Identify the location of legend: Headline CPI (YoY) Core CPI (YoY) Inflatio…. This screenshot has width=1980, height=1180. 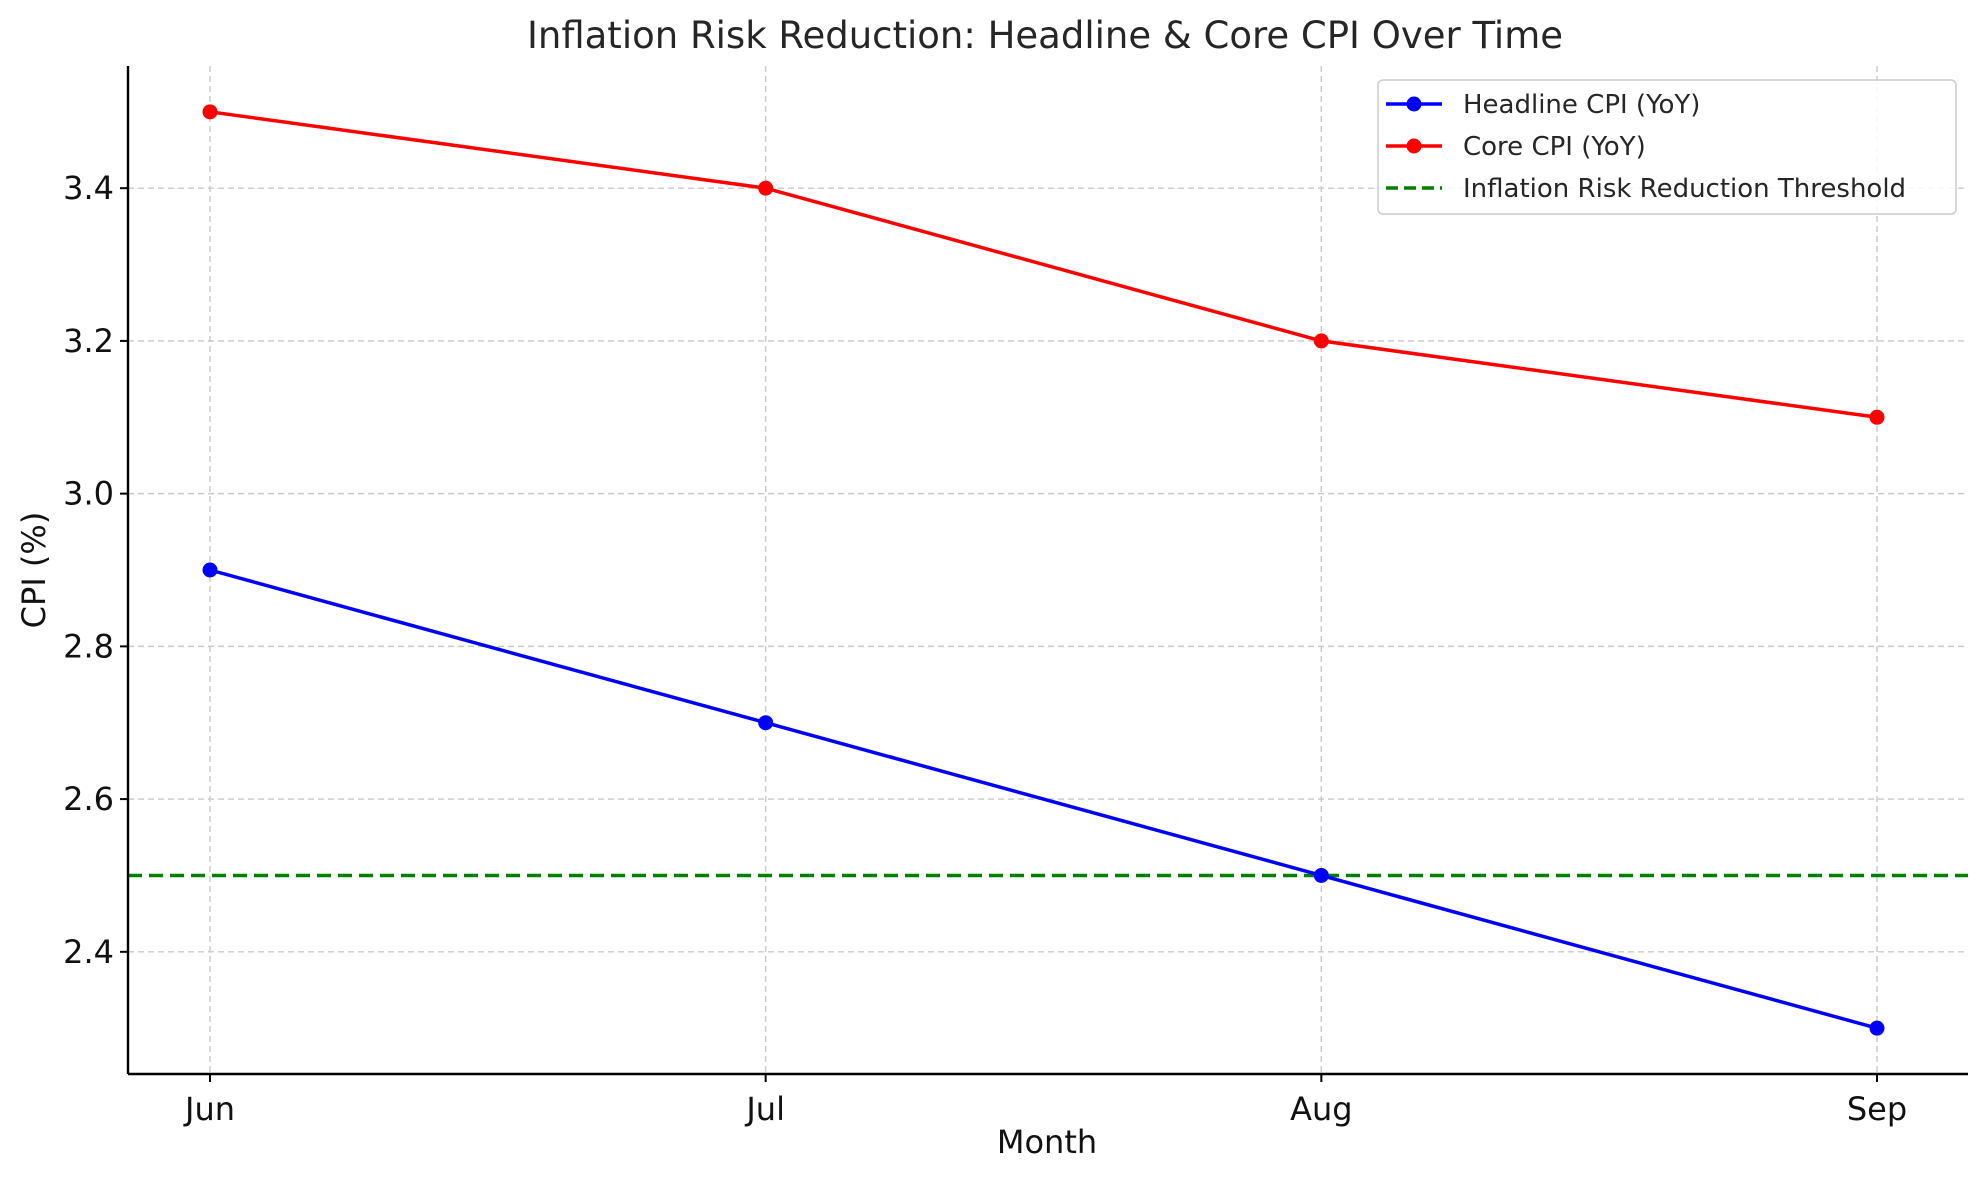
(1667, 147).